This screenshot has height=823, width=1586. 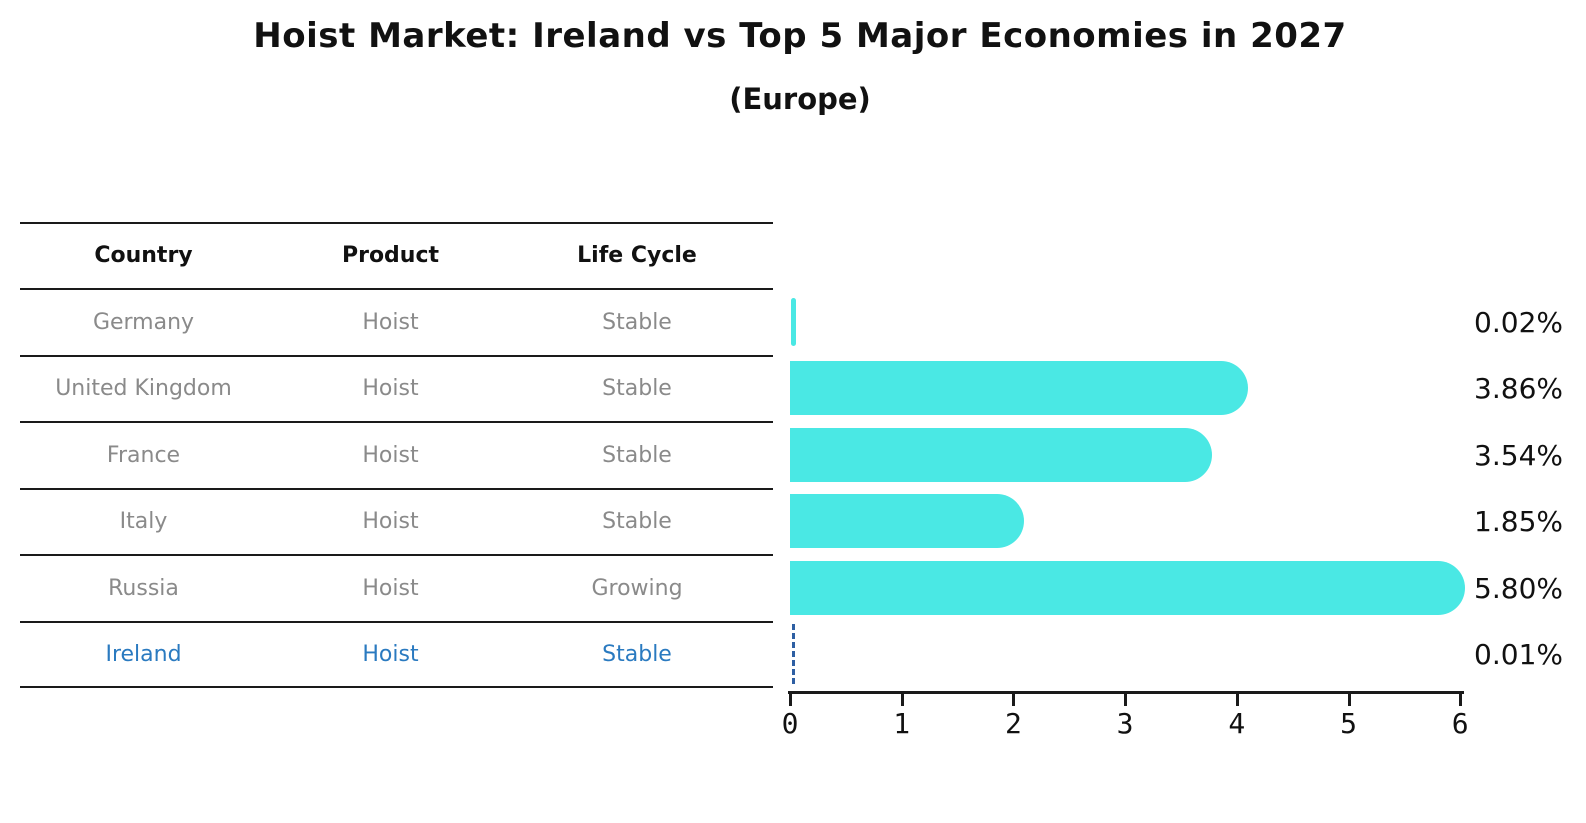 I want to click on bar-germany, so click(x=793, y=322).